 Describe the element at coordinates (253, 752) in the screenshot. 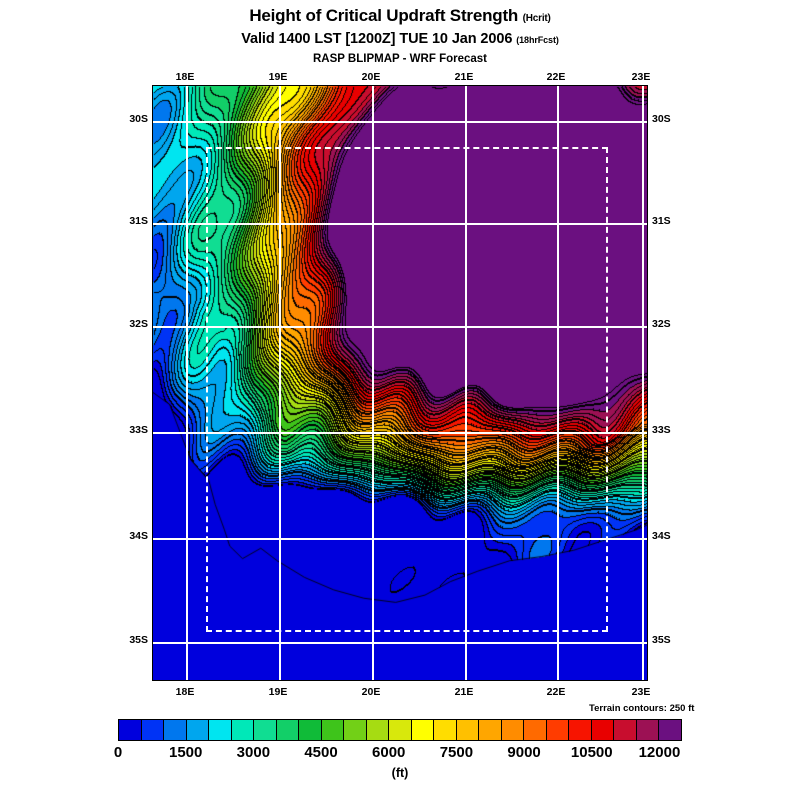

I see `colorbar-tick-label: 3000` at that location.